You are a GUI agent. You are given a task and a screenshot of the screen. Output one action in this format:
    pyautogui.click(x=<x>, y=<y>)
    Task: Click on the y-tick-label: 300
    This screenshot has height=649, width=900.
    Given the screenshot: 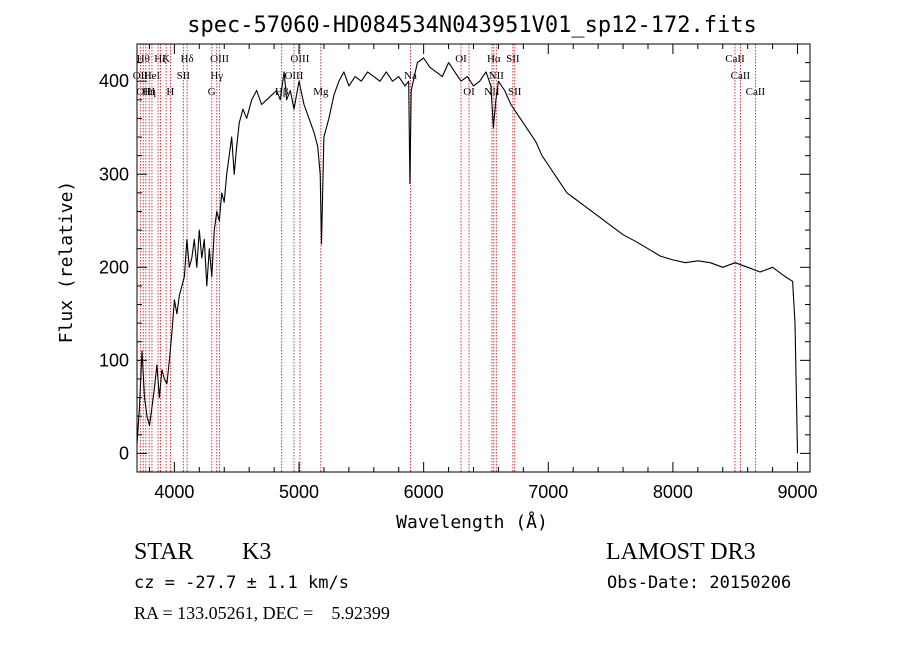 What is the action you would take?
    pyautogui.click(x=114, y=174)
    